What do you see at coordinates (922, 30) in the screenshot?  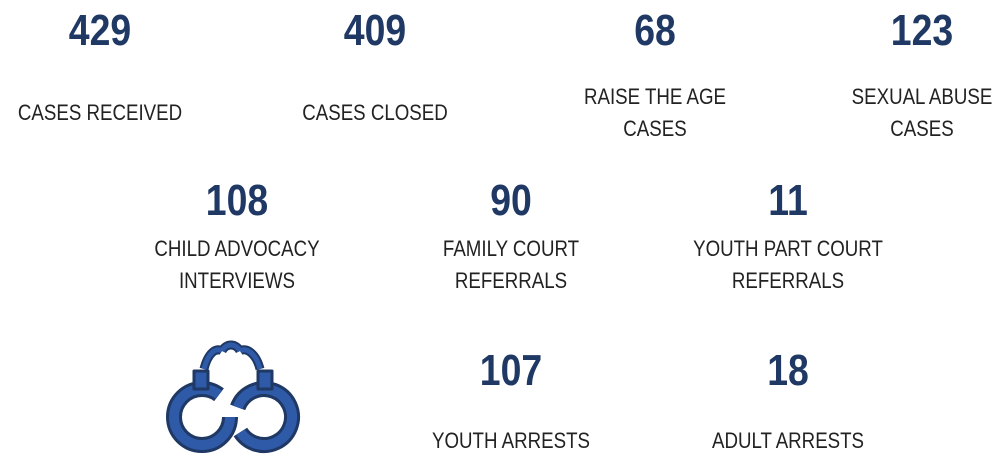 I see `stat-value: 123` at bounding box center [922, 30].